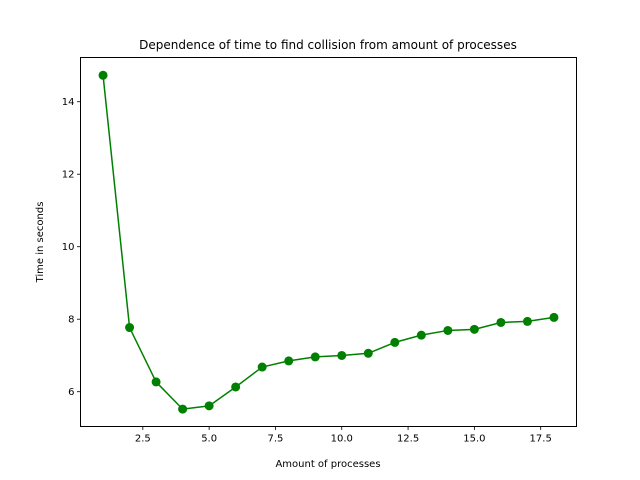  What do you see at coordinates (327, 464) in the screenshot?
I see `x-axis-label: Amount of processes` at bounding box center [327, 464].